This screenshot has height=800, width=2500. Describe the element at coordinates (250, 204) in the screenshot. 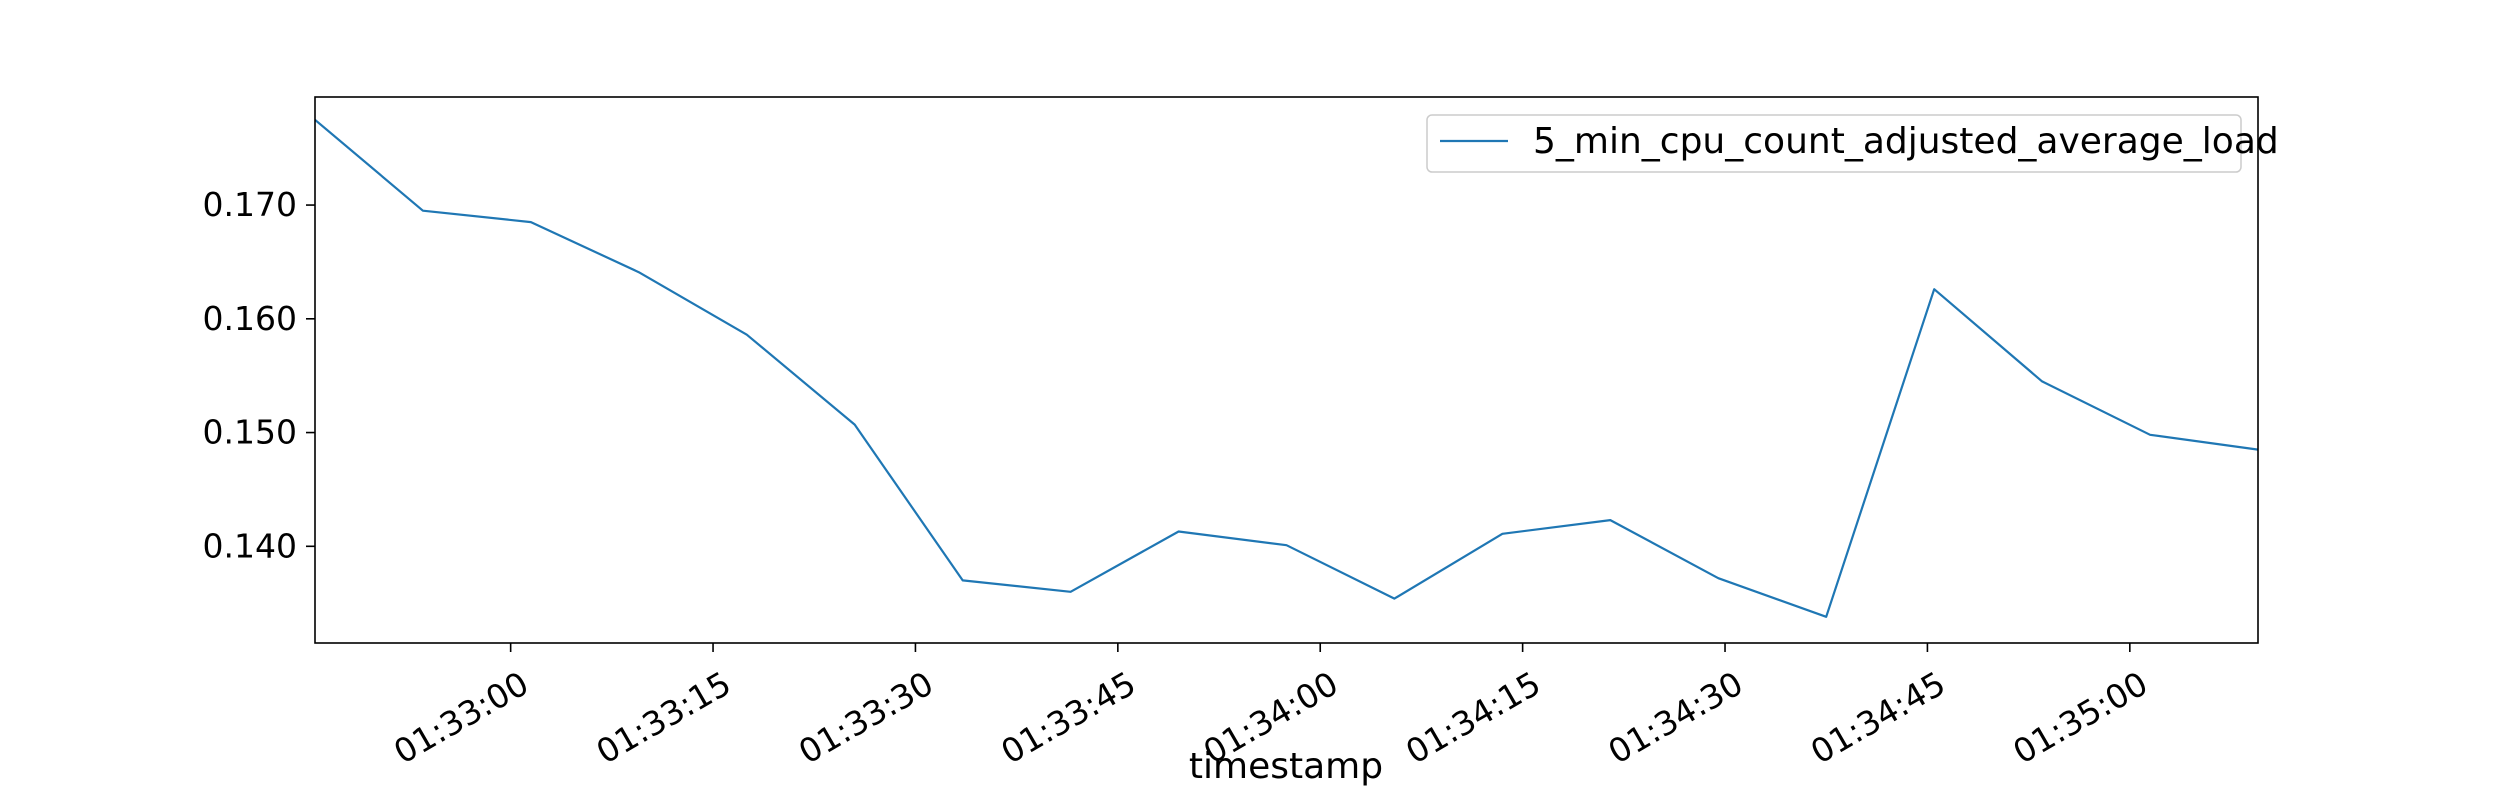

I see `y-tick-label: 0.170` at that location.